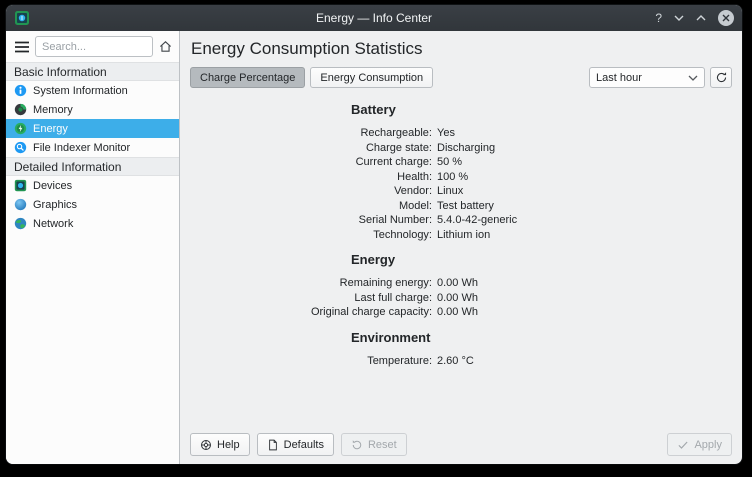 Image resolution: width=752 pixels, height=477 pixels. What do you see at coordinates (92, 128) in the screenshot?
I see `sidebar-item-energy: Energy` at bounding box center [92, 128].